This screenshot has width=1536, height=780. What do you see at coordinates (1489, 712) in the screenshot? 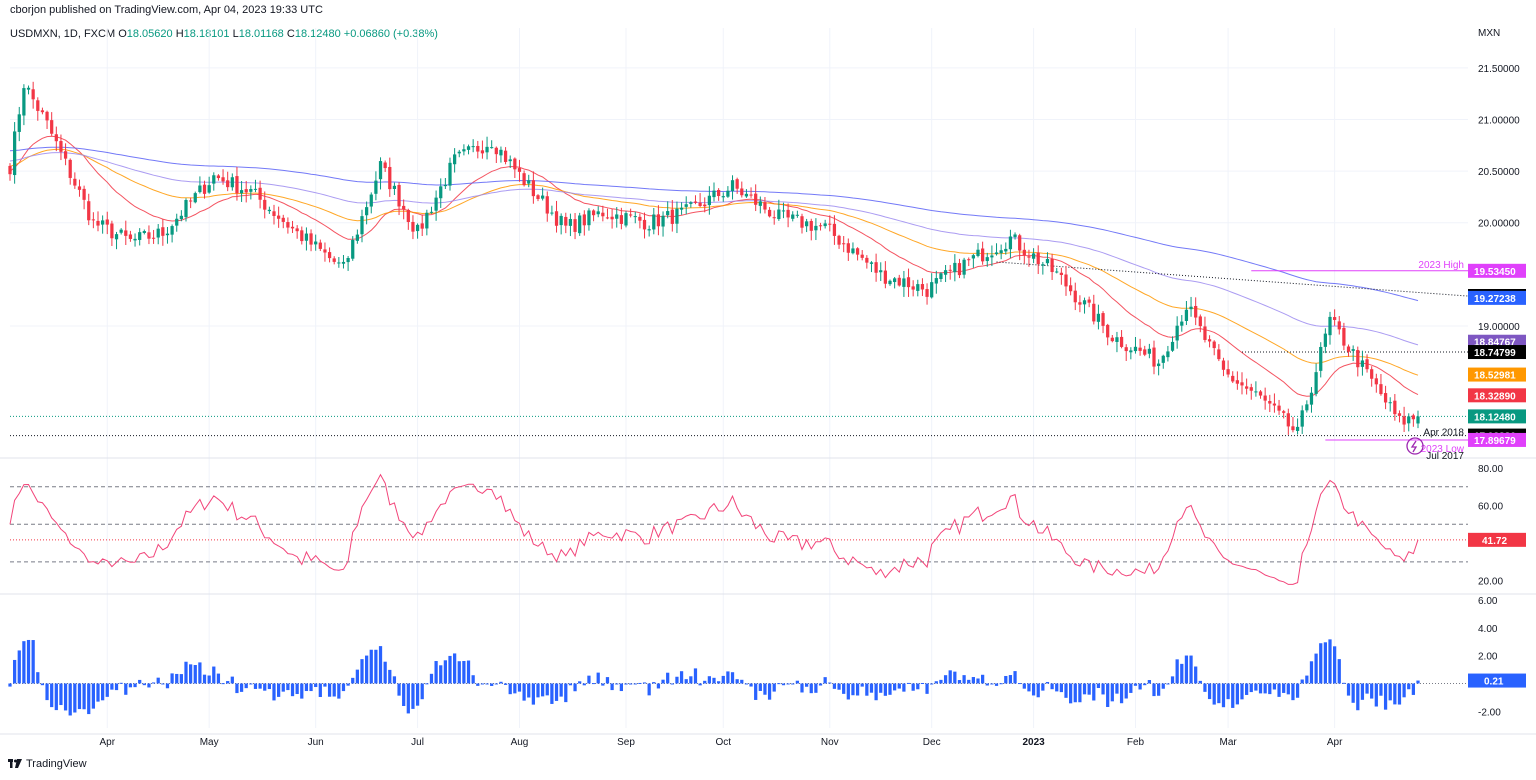
I see `histogram-axis-tick: -2.00` at bounding box center [1489, 712].